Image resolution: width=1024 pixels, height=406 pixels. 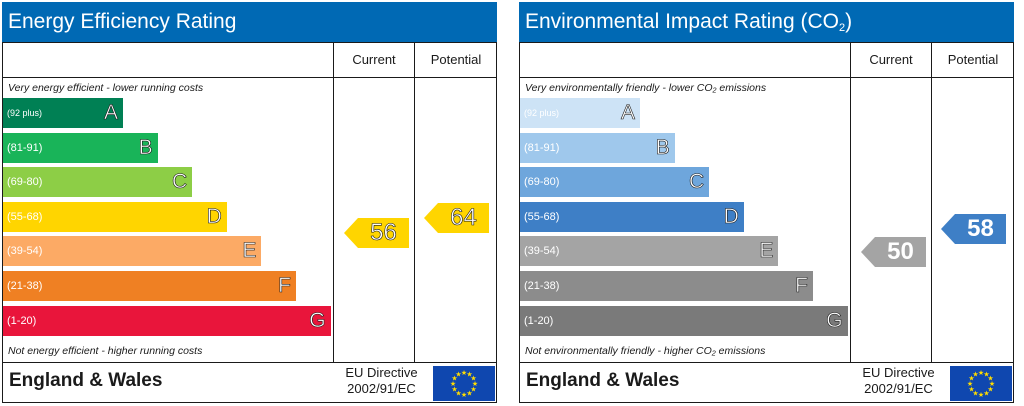 I want to click on current-rating-arrow: 50, so click(x=893, y=251).